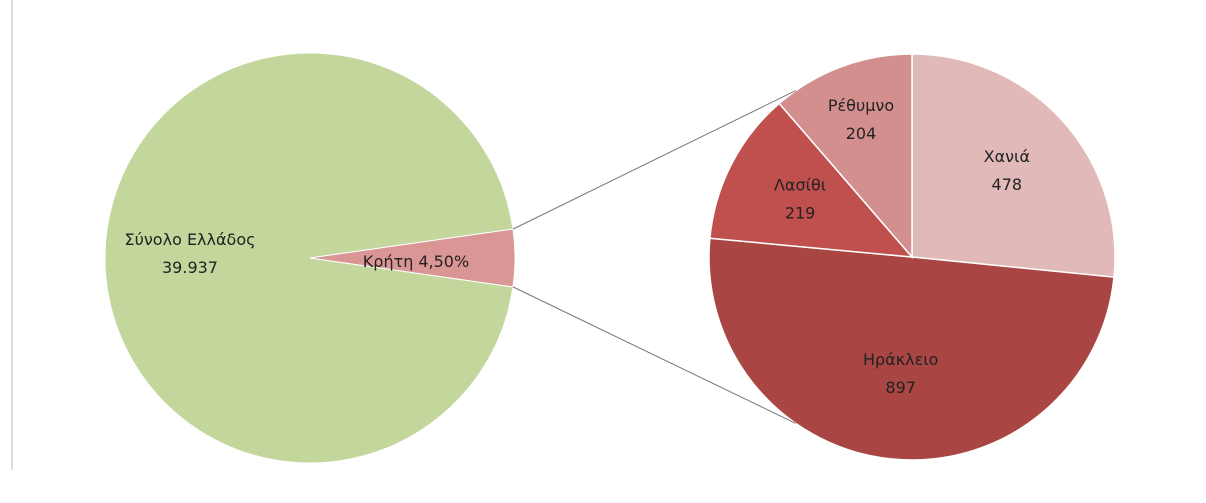 The image size is (1206, 503). Describe the element at coordinates (861, 133) in the screenshot. I see `value-label: 204` at that location.